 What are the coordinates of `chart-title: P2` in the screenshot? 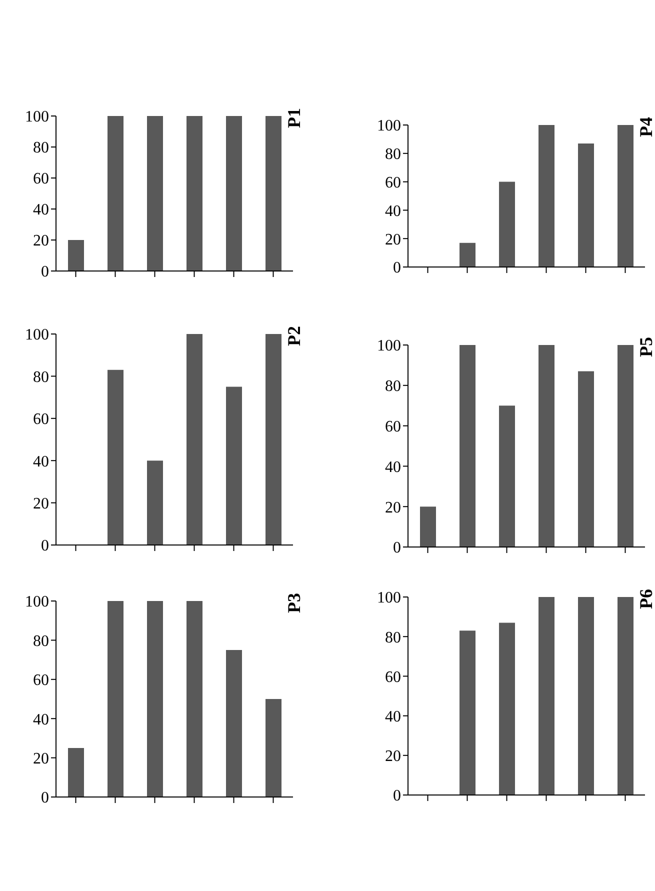 It's located at (294, 336).